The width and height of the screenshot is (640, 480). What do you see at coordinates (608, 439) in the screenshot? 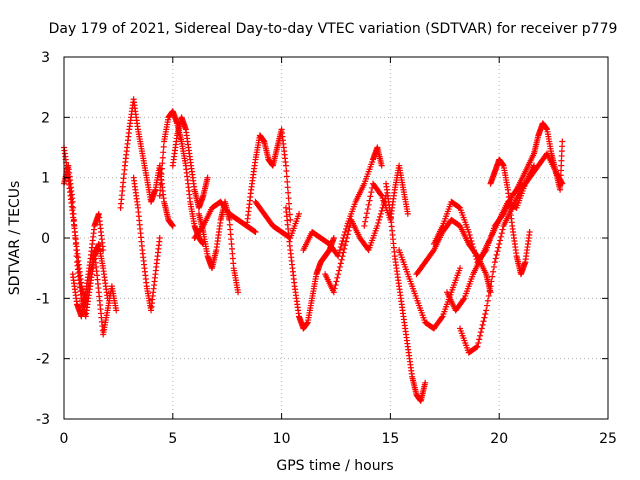
I see `x-tick-label: 25` at bounding box center [608, 439].